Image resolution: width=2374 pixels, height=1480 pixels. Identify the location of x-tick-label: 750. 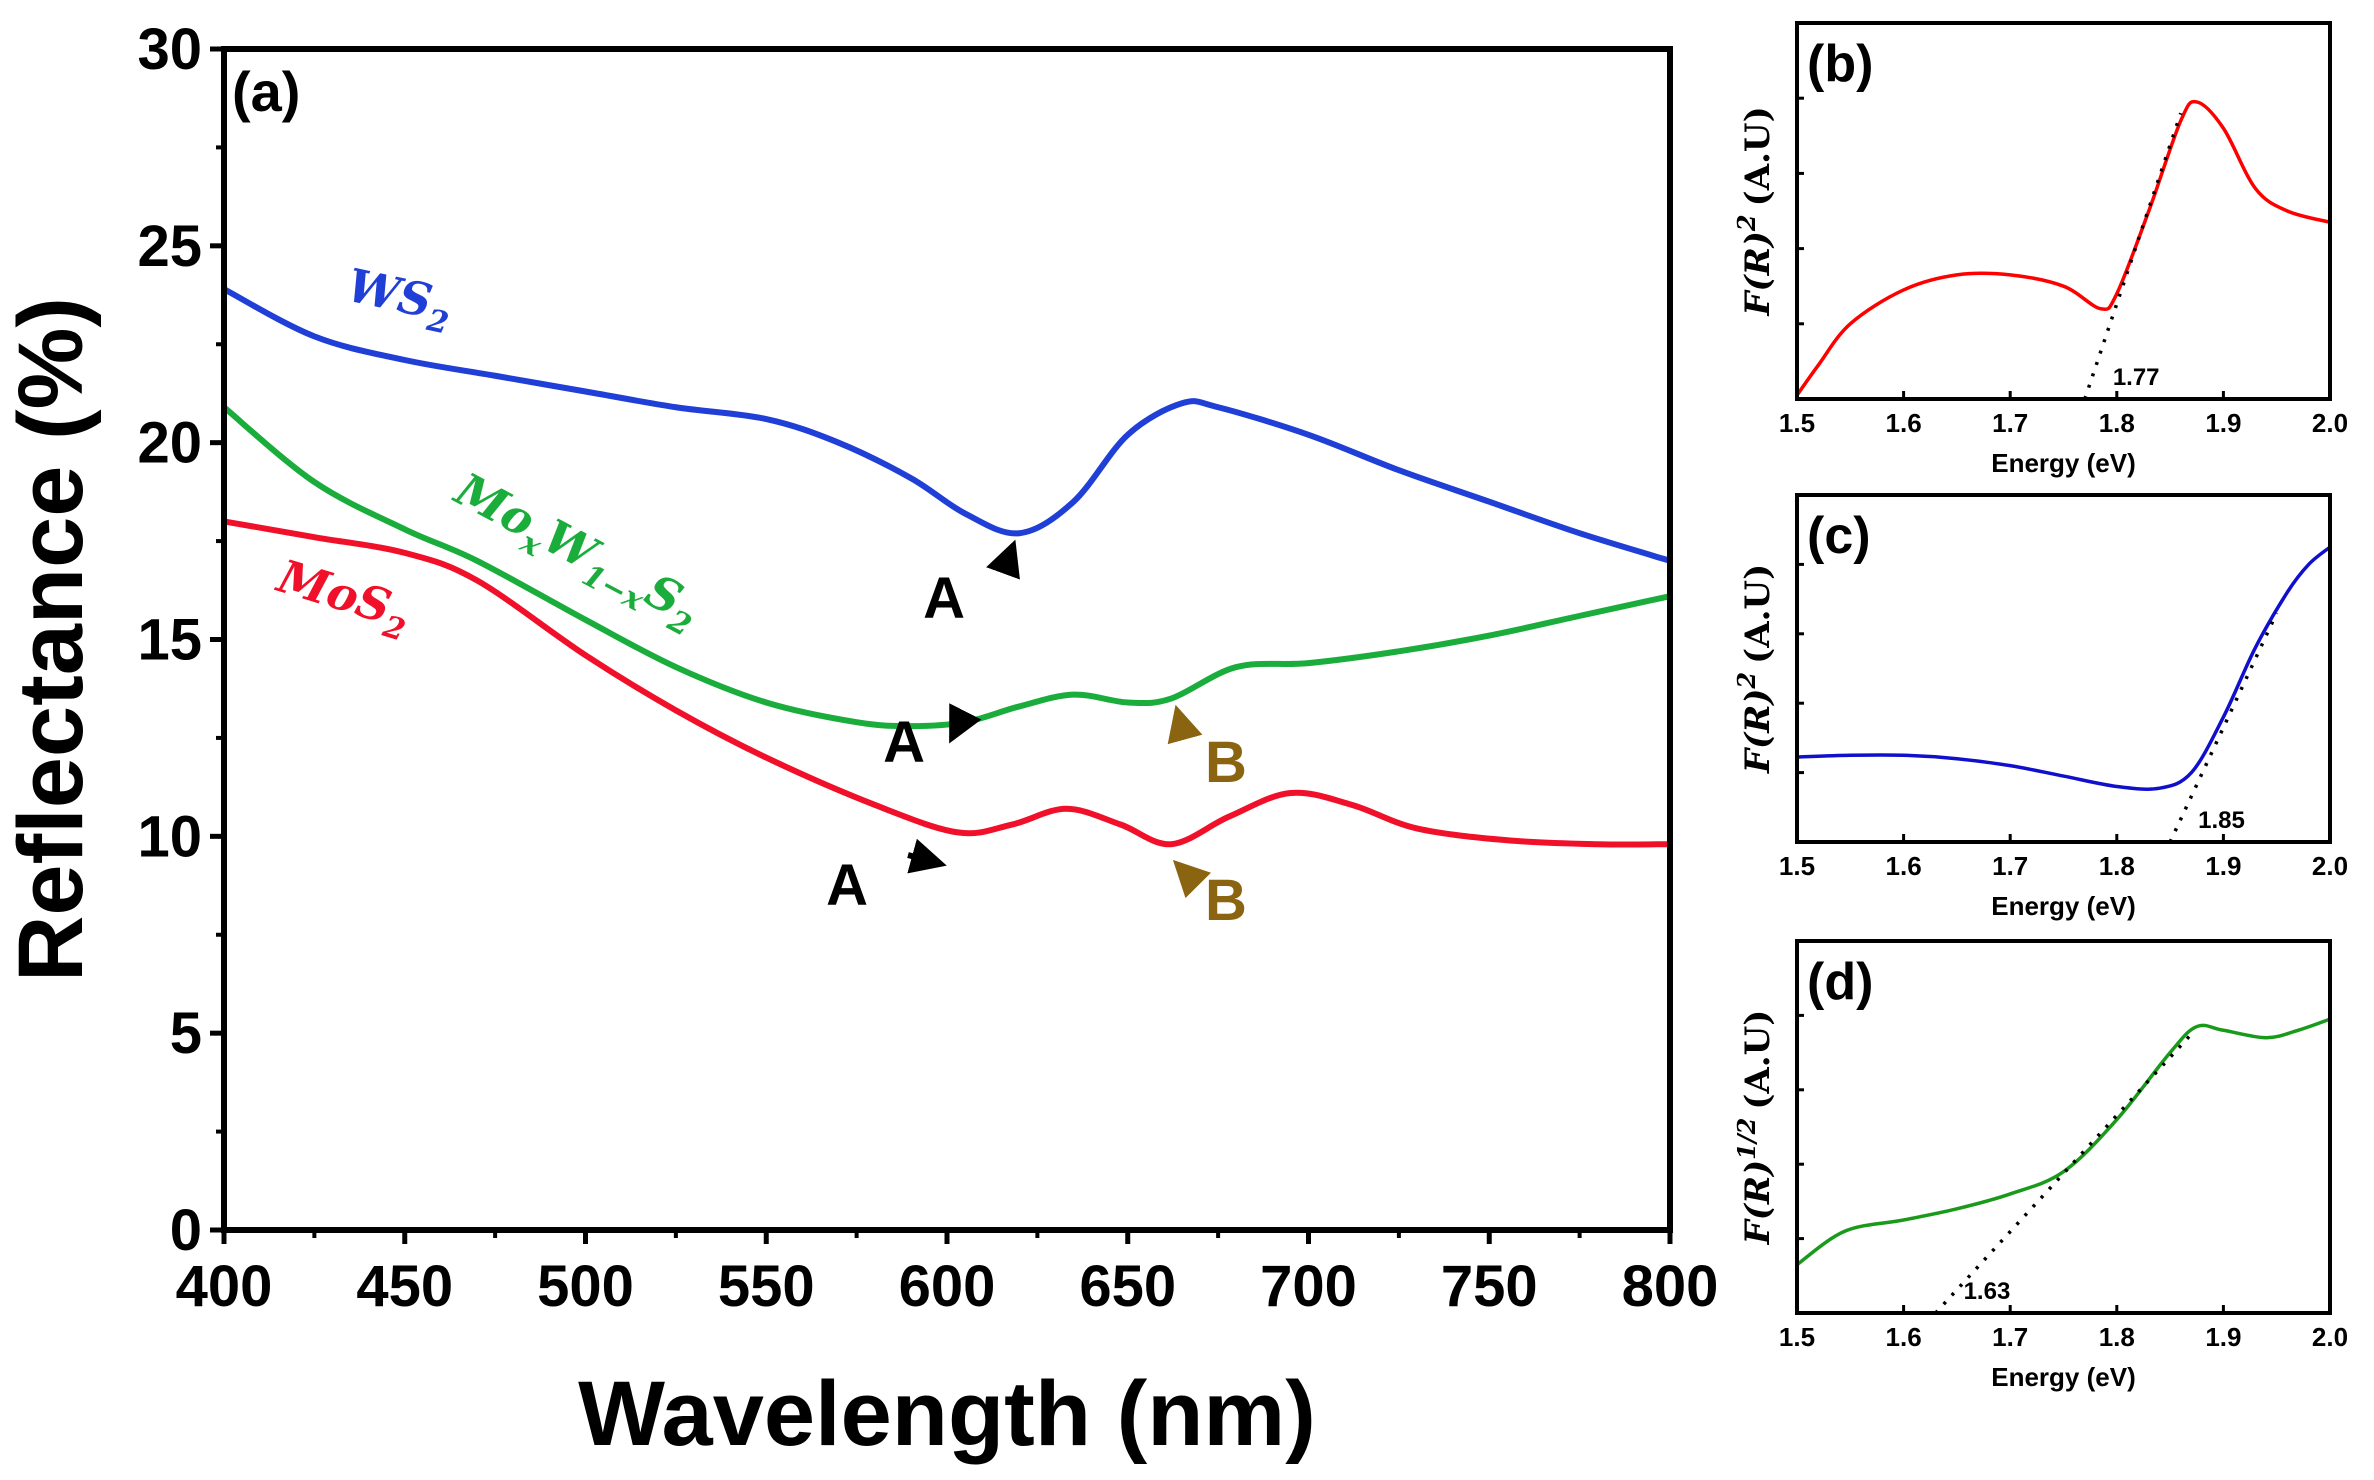
(1489, 1286).